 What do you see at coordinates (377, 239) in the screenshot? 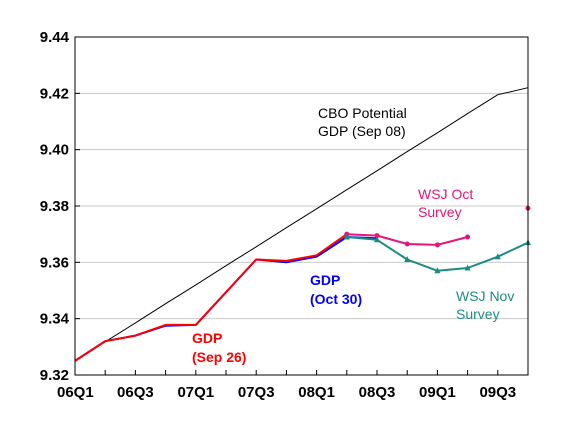
I see `marker-wsj-nov-survey-08Q3` at bounding box center [377, 239].